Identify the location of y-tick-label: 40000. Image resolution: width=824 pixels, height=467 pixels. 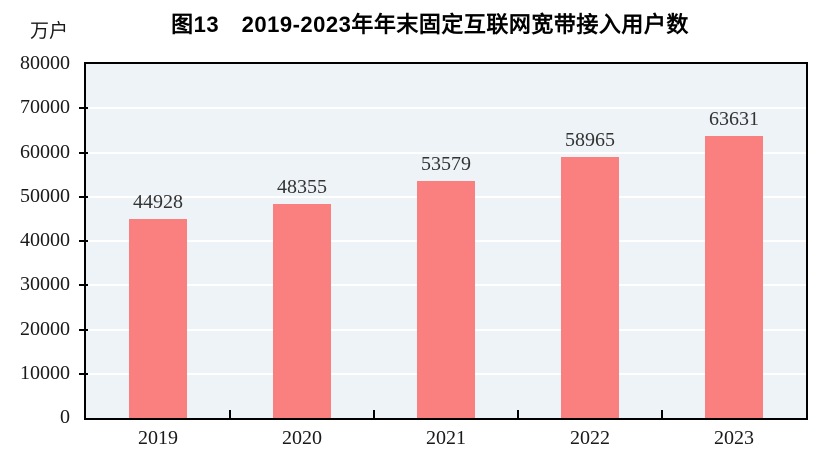
(45, 240).